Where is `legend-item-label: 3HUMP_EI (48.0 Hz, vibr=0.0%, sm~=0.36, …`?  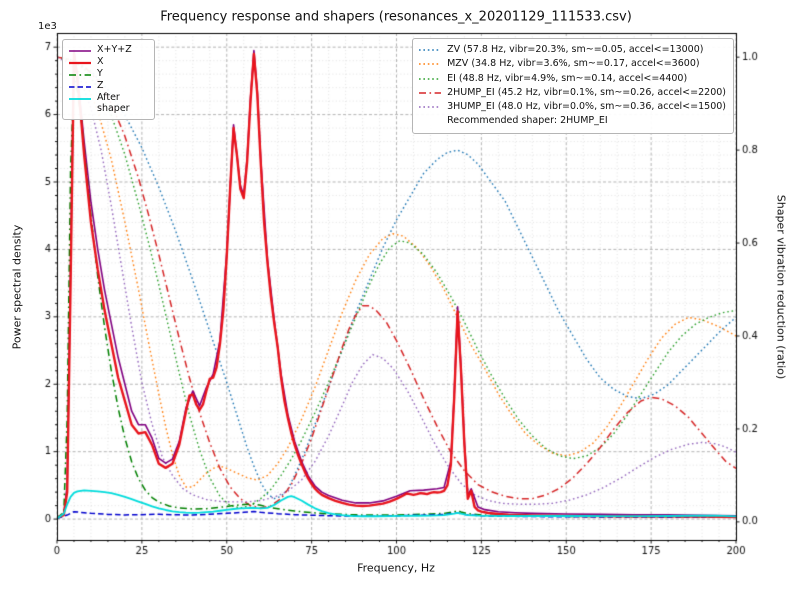 legend-item-label: 3HUMP_EI (48.0 Hz, vibr=0.0%, sm~=0.36, … is located at coordinates (586, 106).